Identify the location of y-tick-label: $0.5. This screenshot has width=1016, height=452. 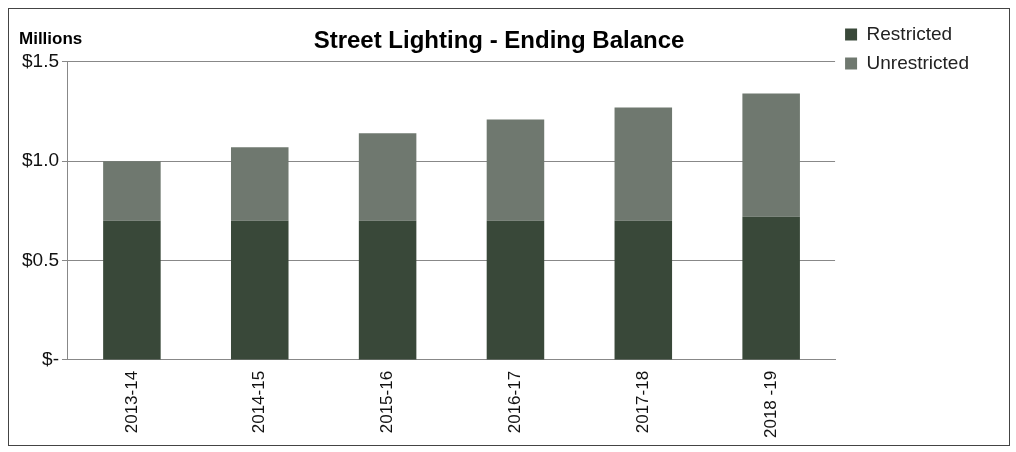
(40, 259).